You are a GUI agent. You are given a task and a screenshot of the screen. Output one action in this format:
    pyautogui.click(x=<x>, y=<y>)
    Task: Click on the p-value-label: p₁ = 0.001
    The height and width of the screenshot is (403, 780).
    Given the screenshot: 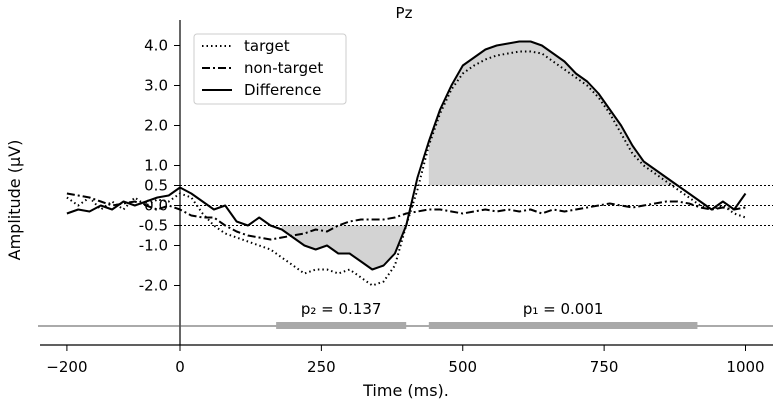 What is the action you would take?
    pyautogui.click(x=563, y=309)
    